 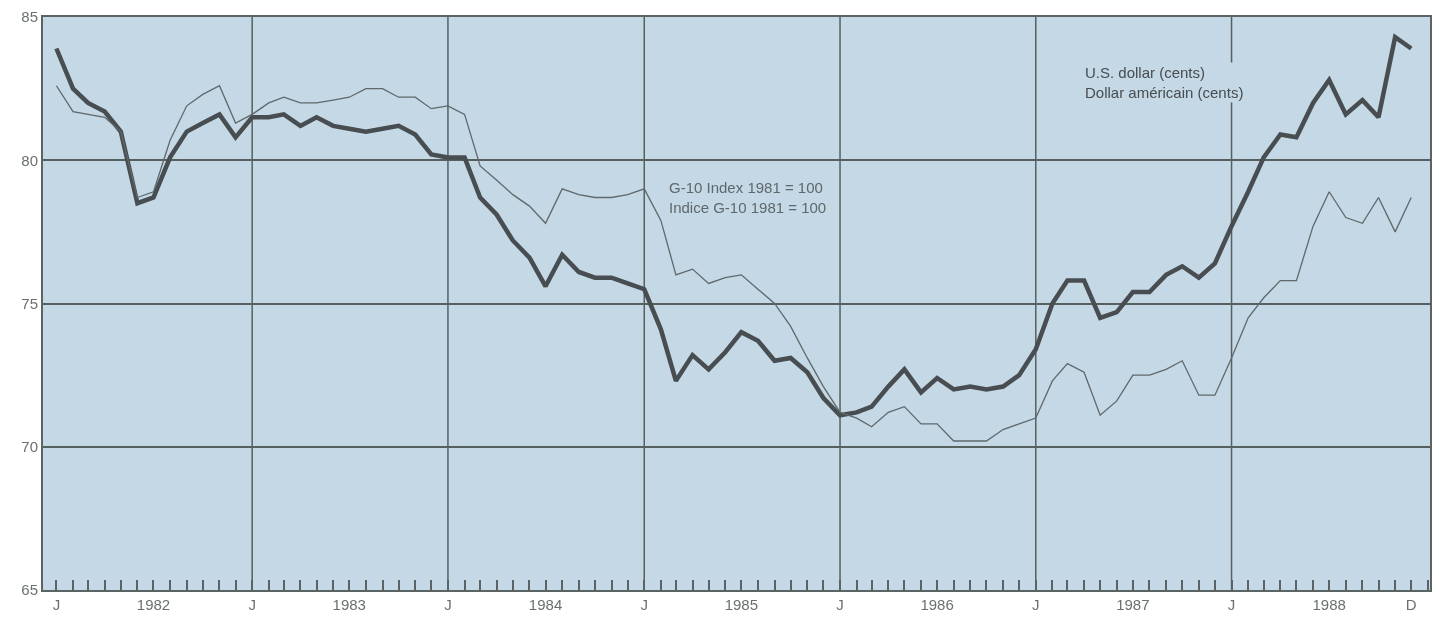 I want to click on series-label: G-10 Index 1981 = 100 Indice G-10 1981 = 100, so click(x=748, y=197).